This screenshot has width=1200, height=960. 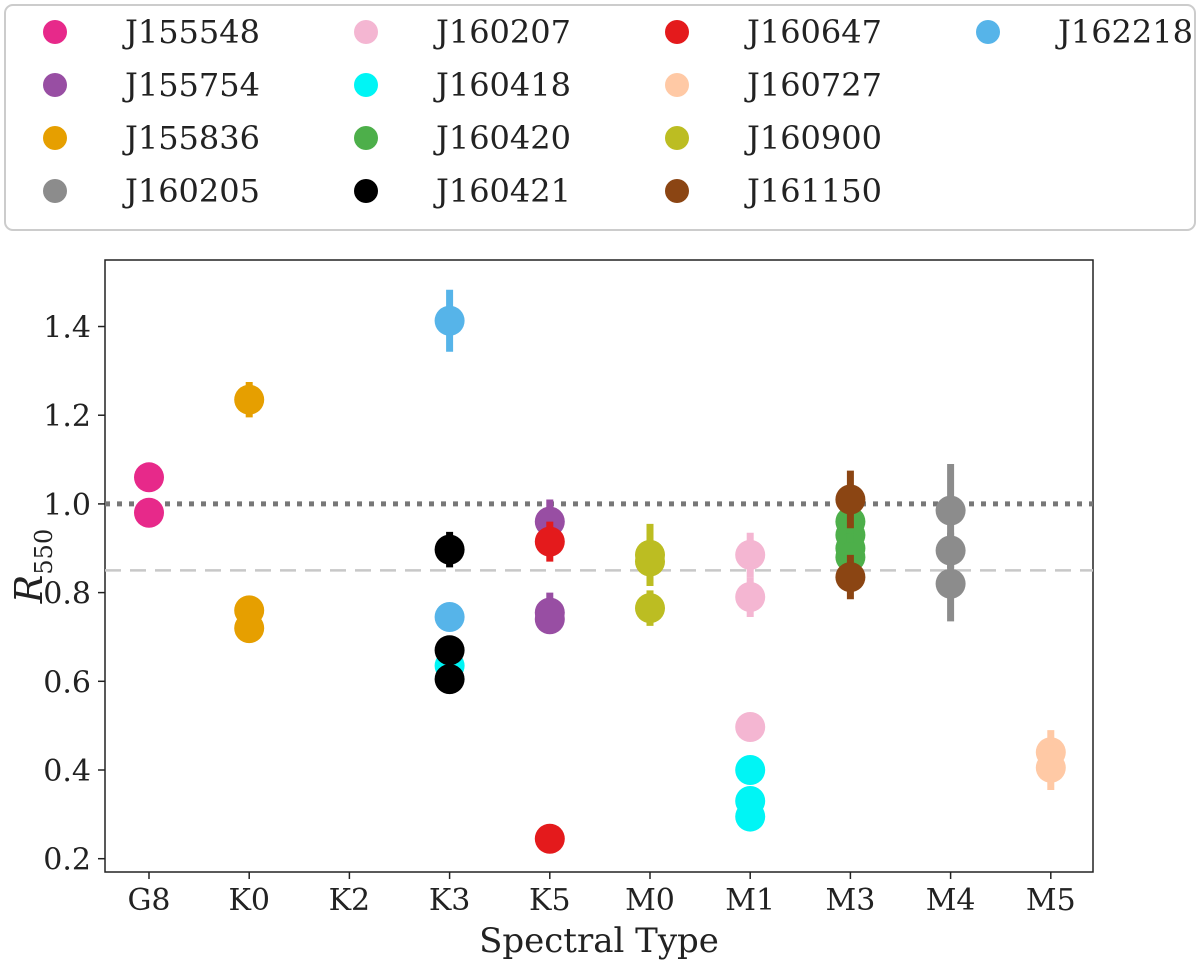 What do you see at coordinates (502, 32) in the screenshot?
I see `legend-label: J160207` at bounding box center [502, 32].